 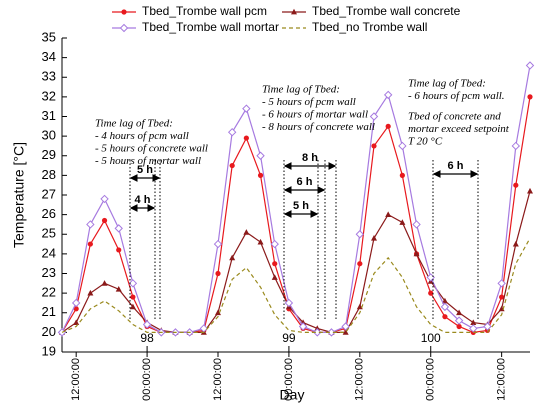 What do you see at coordinates (49, 331) in the screenshot?
I see `y-tick-label: 20` at bounding box center [49, 331].